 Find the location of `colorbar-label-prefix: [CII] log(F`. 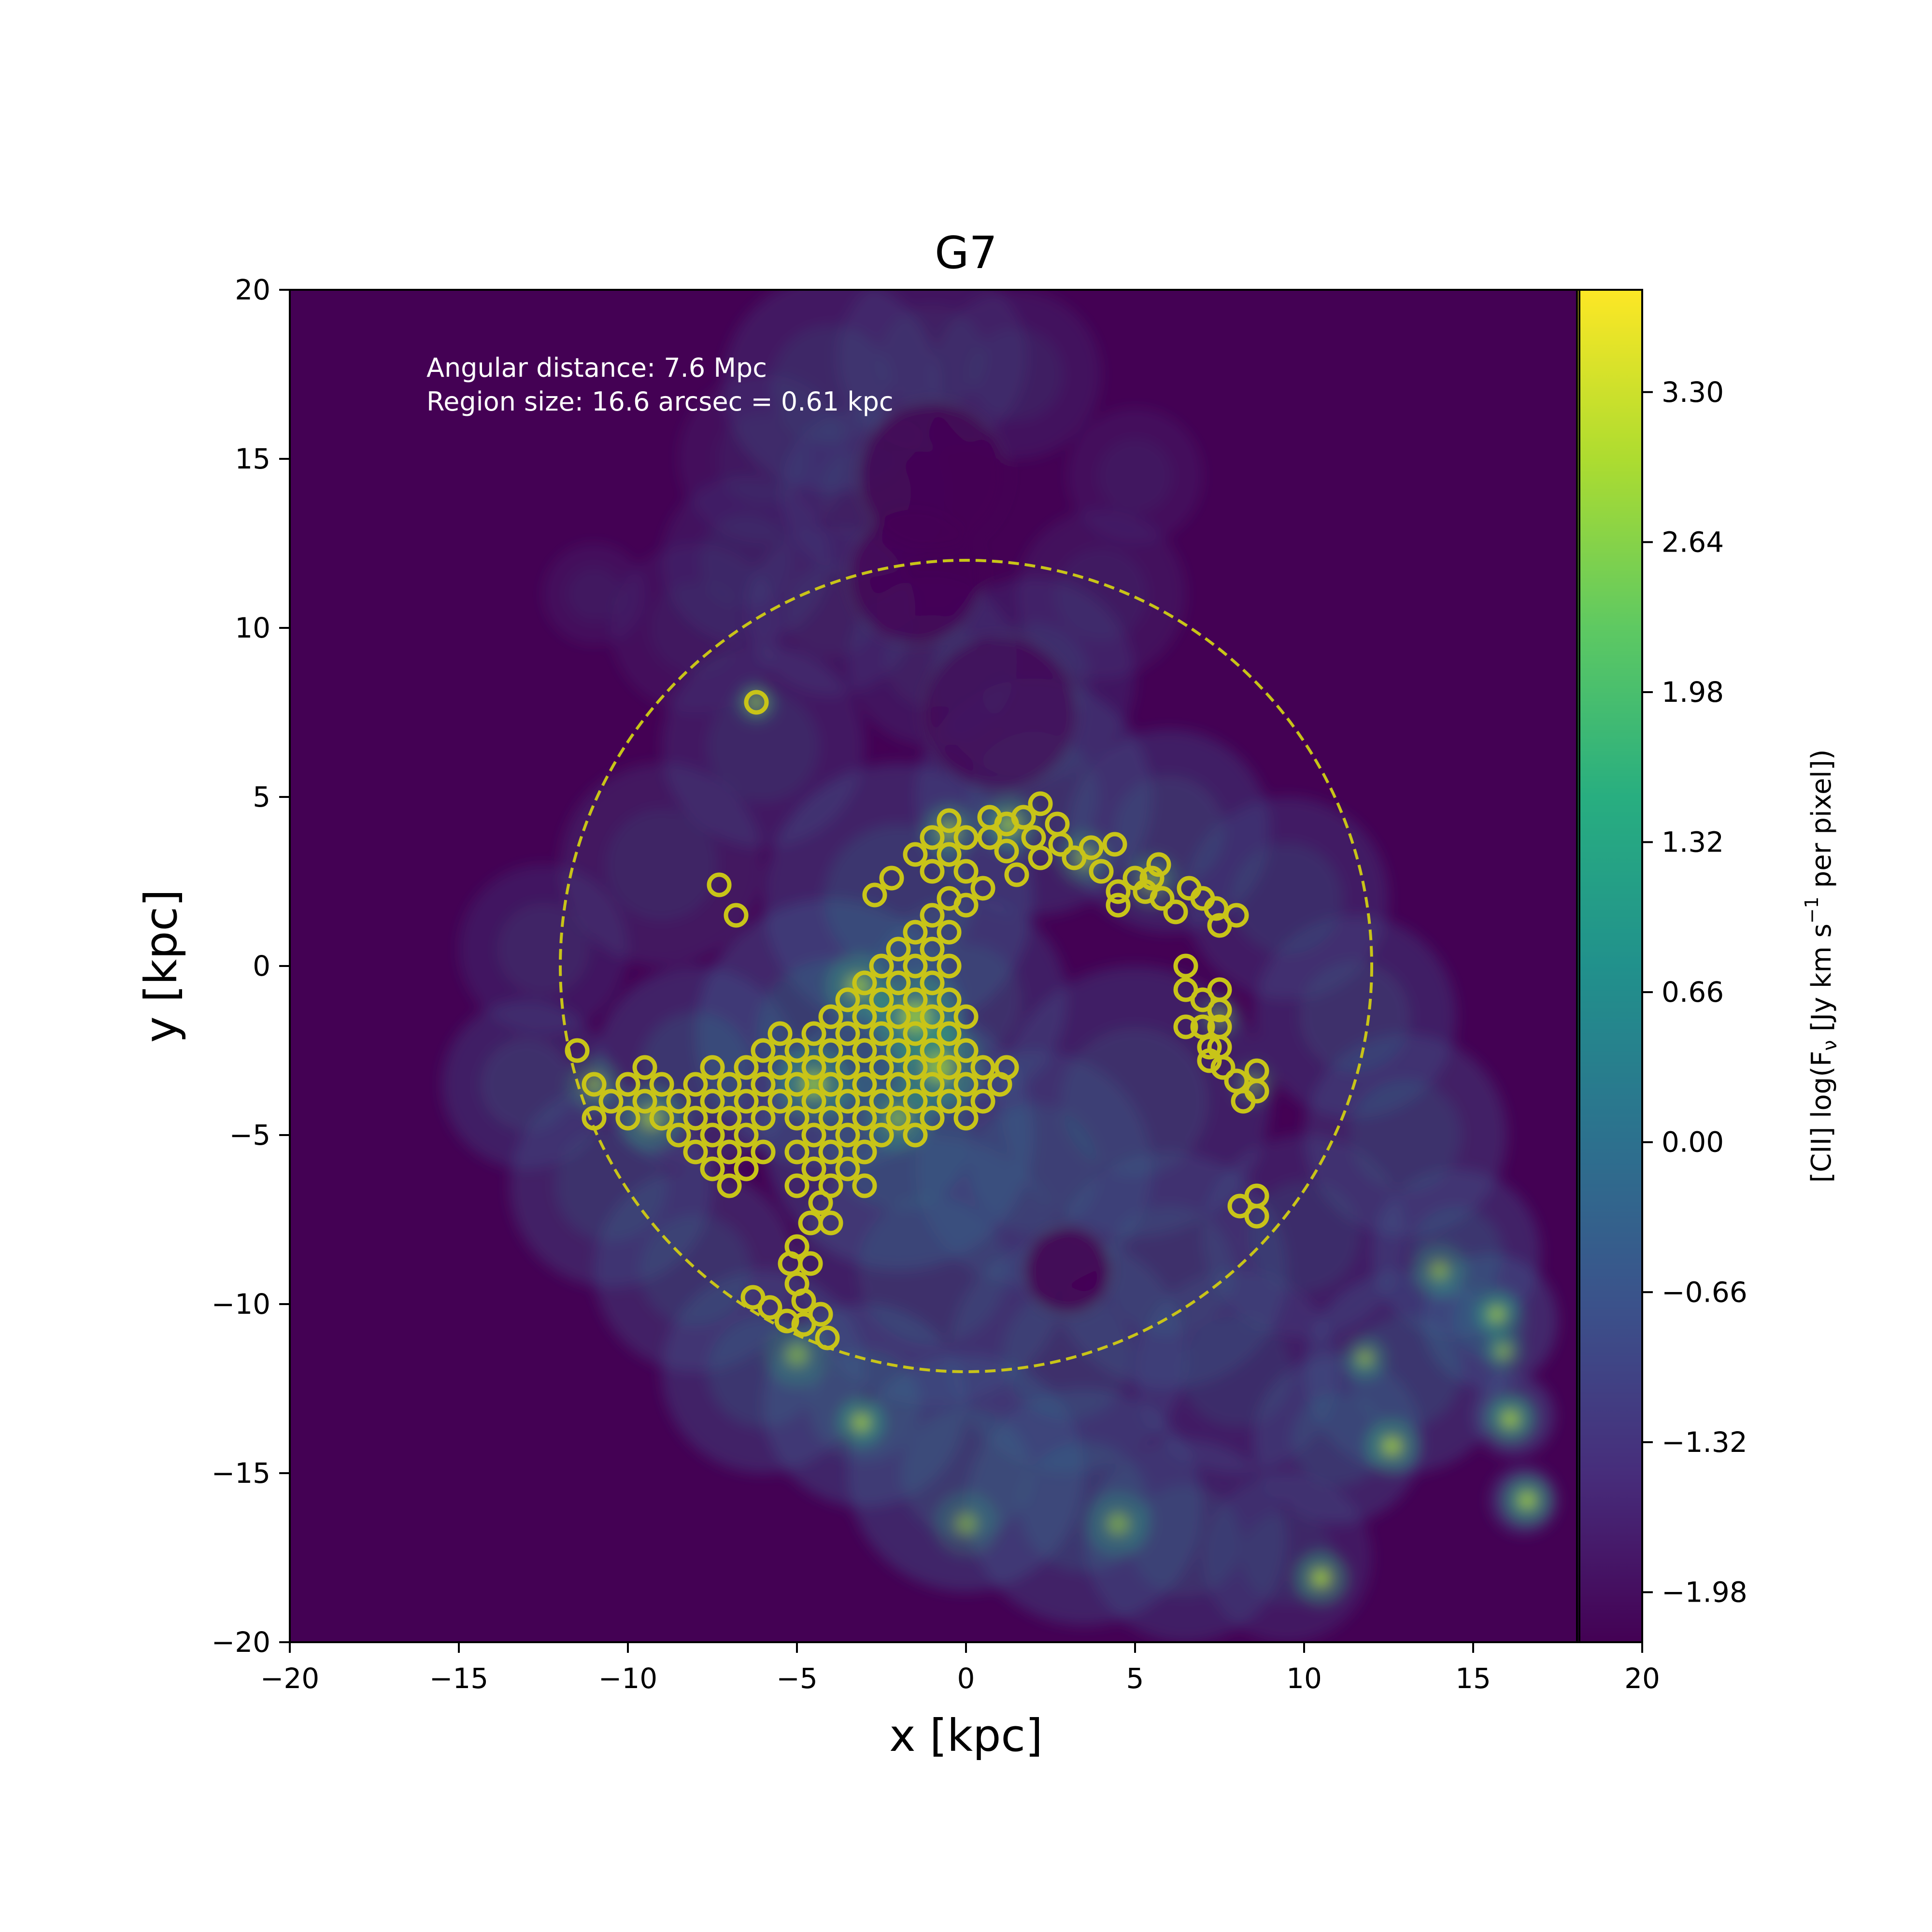

colorbar-label-prefix: [CII] log(F is located at coordinates (1821, 1117).